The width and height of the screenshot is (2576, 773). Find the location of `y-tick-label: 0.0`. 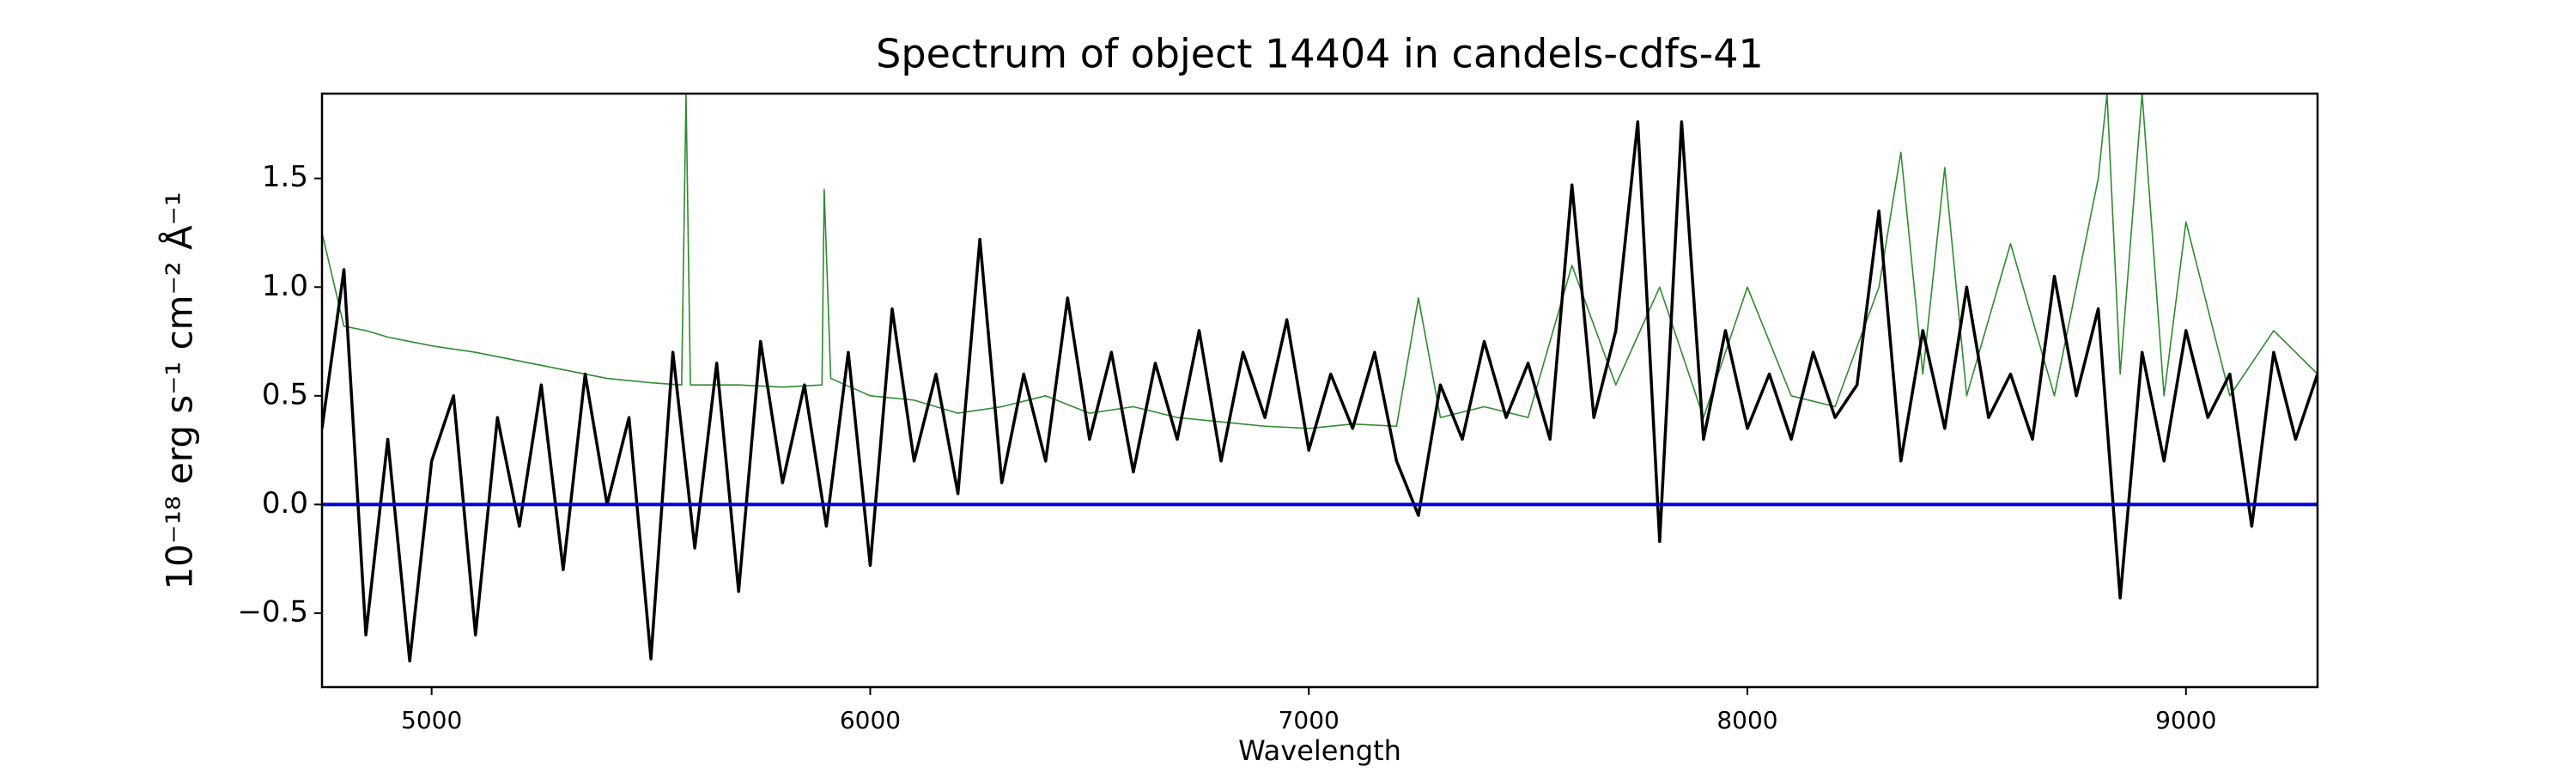

y-tick-label: 0.0 is located at coordinates (285, 503).